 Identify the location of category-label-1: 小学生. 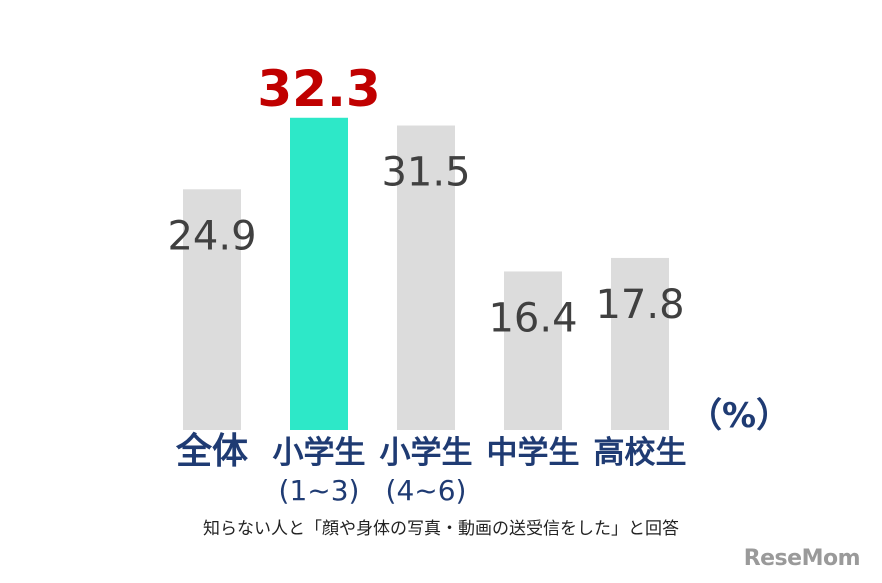
(319, 453).